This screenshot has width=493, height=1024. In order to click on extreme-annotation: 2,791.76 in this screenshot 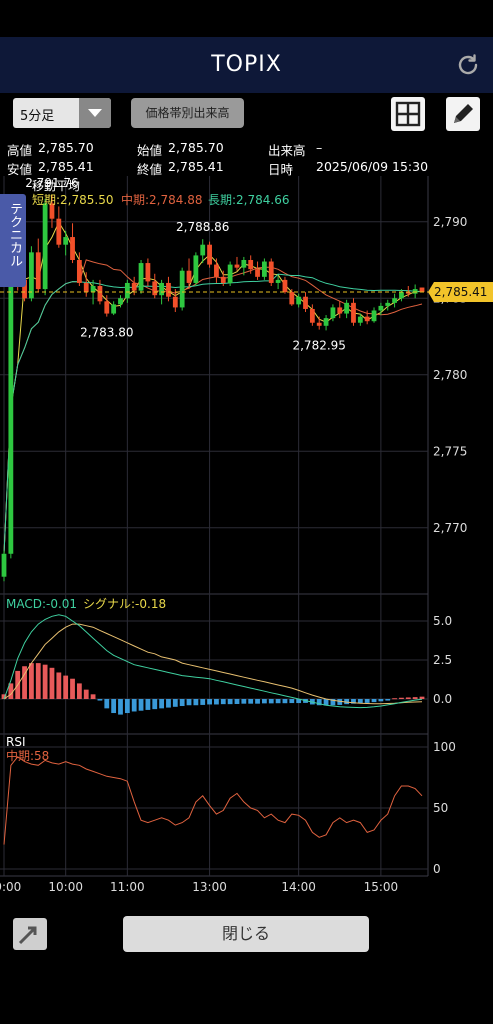, I will do `click(51, 183)`.